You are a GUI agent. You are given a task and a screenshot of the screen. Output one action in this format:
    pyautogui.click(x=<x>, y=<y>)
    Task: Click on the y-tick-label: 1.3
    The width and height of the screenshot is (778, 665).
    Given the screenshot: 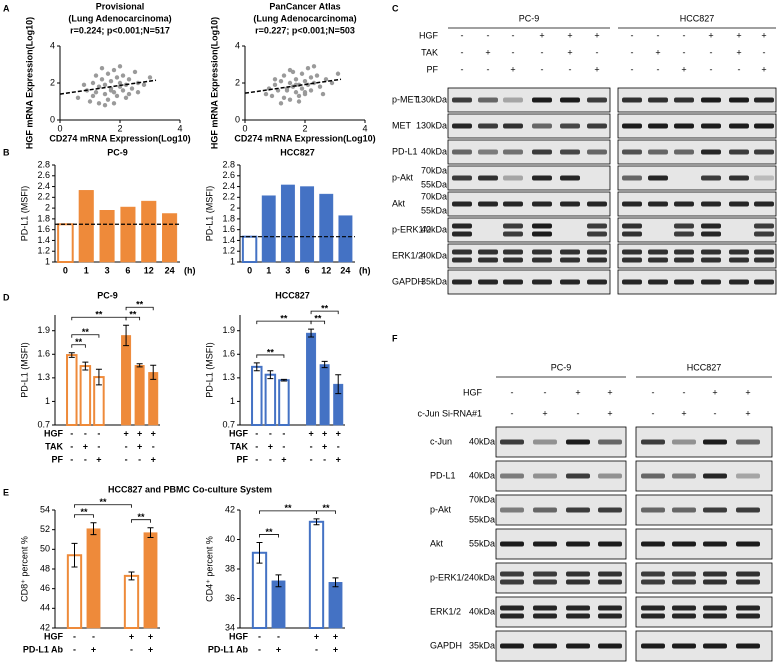 What is the action you would take?
    pyautogui.click(x=43, y=377)
    